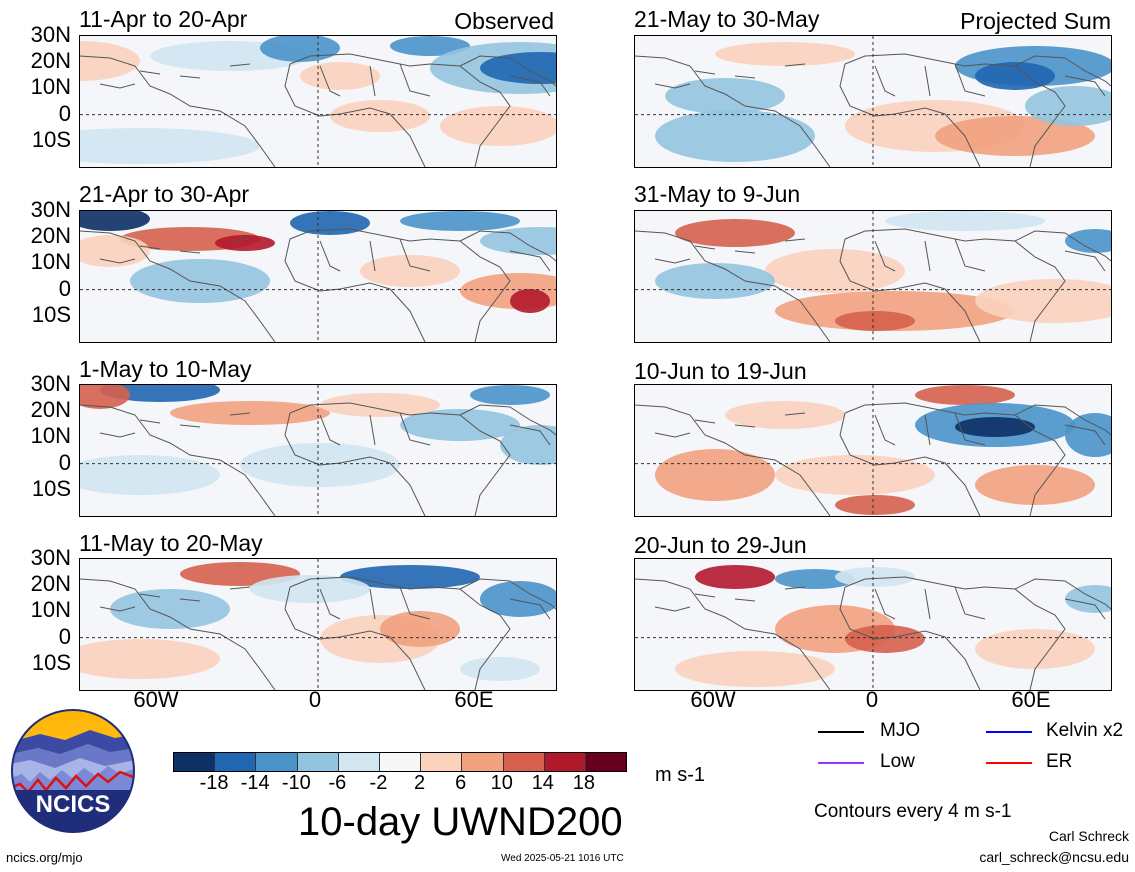 This screenshot has width=1135, height=872. What do you see at coordinates (501, 783) in the screenshot?
I see `colorbar-tick-label: 10` at bounding box center [501, 783].